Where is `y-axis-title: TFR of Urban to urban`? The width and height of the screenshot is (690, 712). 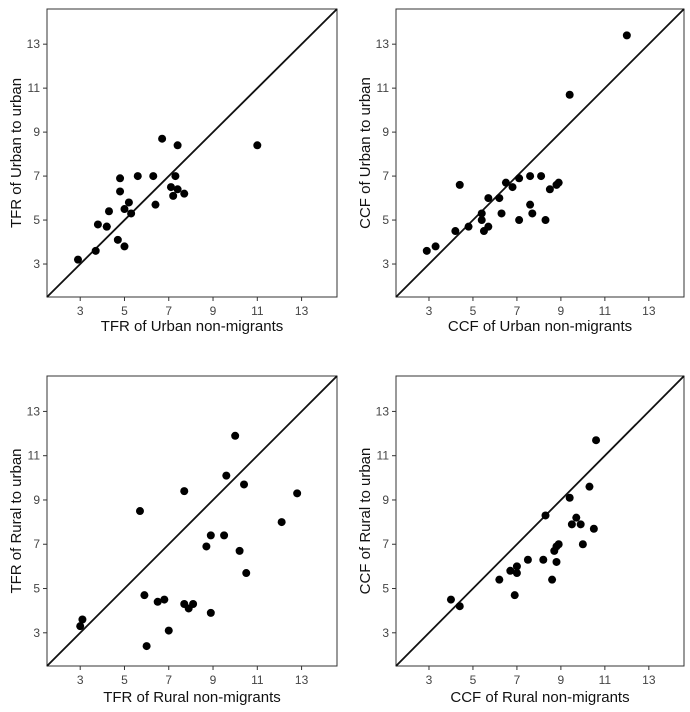 y-axis-title: TFR of Urban to urban is located at coordinates (16, 153).